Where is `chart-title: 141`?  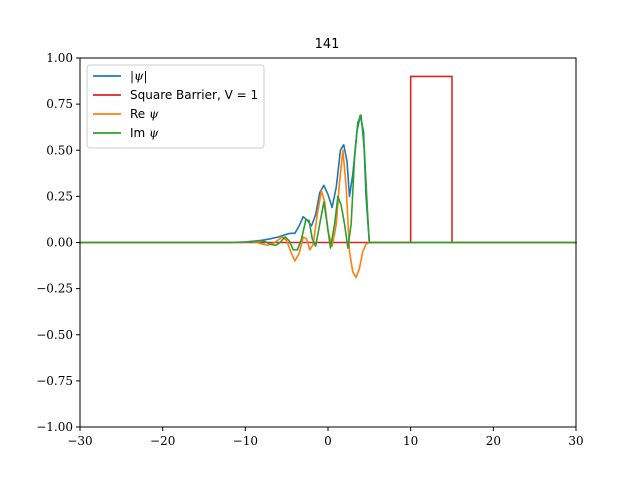
chart-title: 141 is located at coordinates (327, 44).